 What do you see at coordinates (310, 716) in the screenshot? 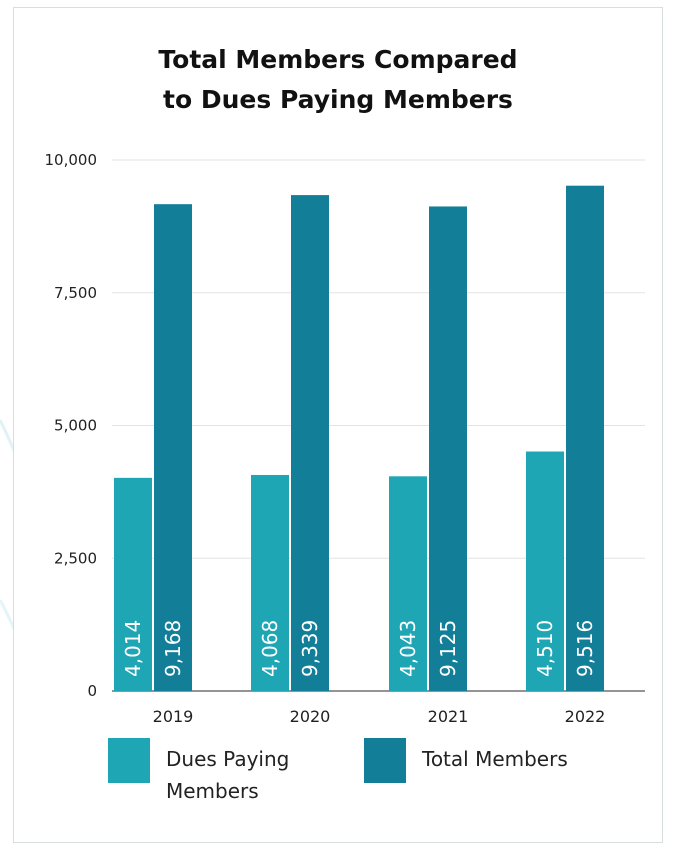
I see `x-tick-label: 2020` at bounding box center [310, 716].